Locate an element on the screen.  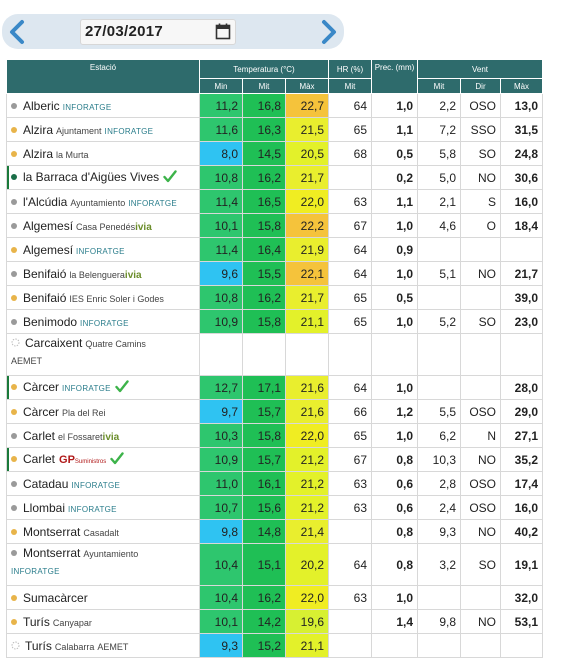
station-cell: Benimodo INFORATGE is located at coordinates (103, 321).